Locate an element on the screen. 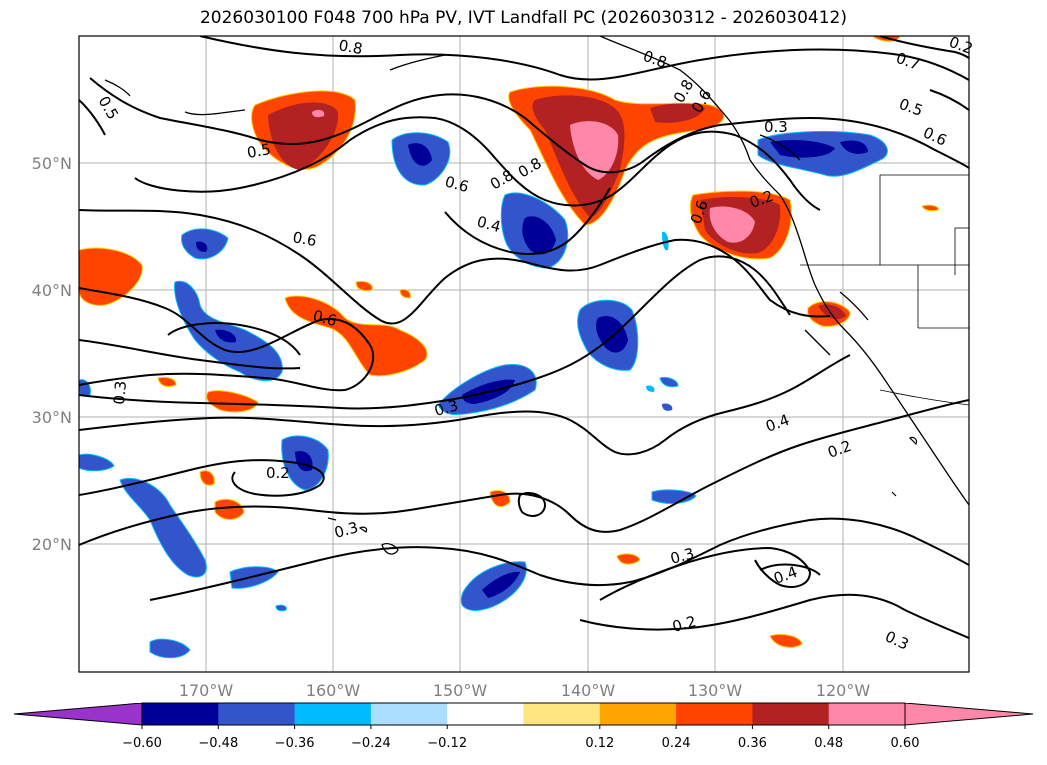 The width and height of the screenshot is (1047, 765). lat-label: 40°N is located at coordinates (52, 290).